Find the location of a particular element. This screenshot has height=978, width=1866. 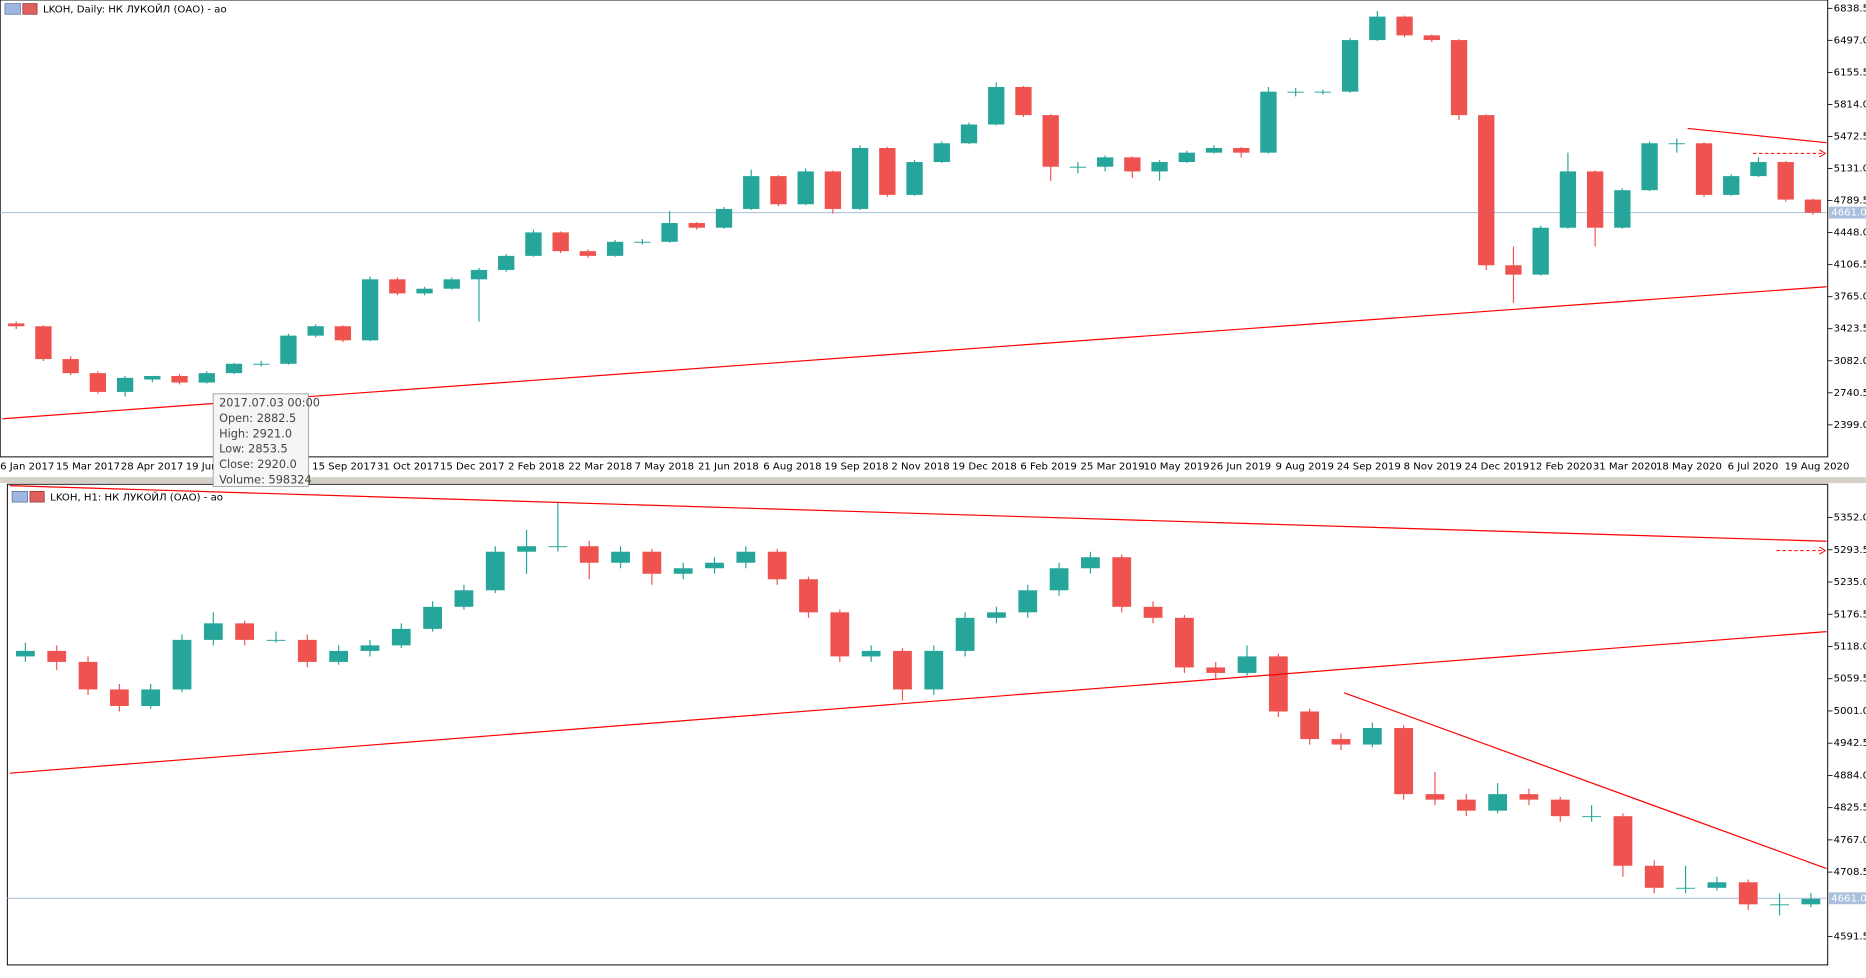

y-tick-label: 4708.5 is located at coordinates (1850, 872).